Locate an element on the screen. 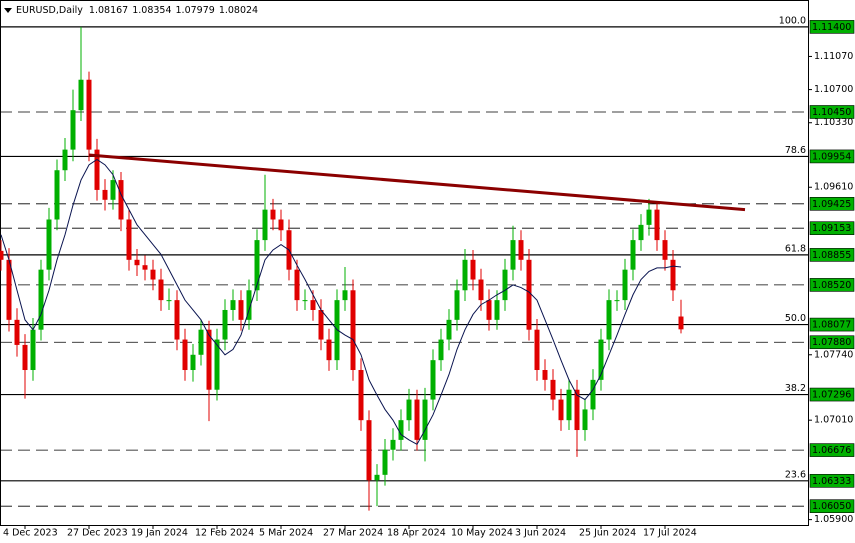 Image resolution: width=855 pixels, height=543 pixels. y-tick-label: 1.10700 is located at coordinates (833, 89).